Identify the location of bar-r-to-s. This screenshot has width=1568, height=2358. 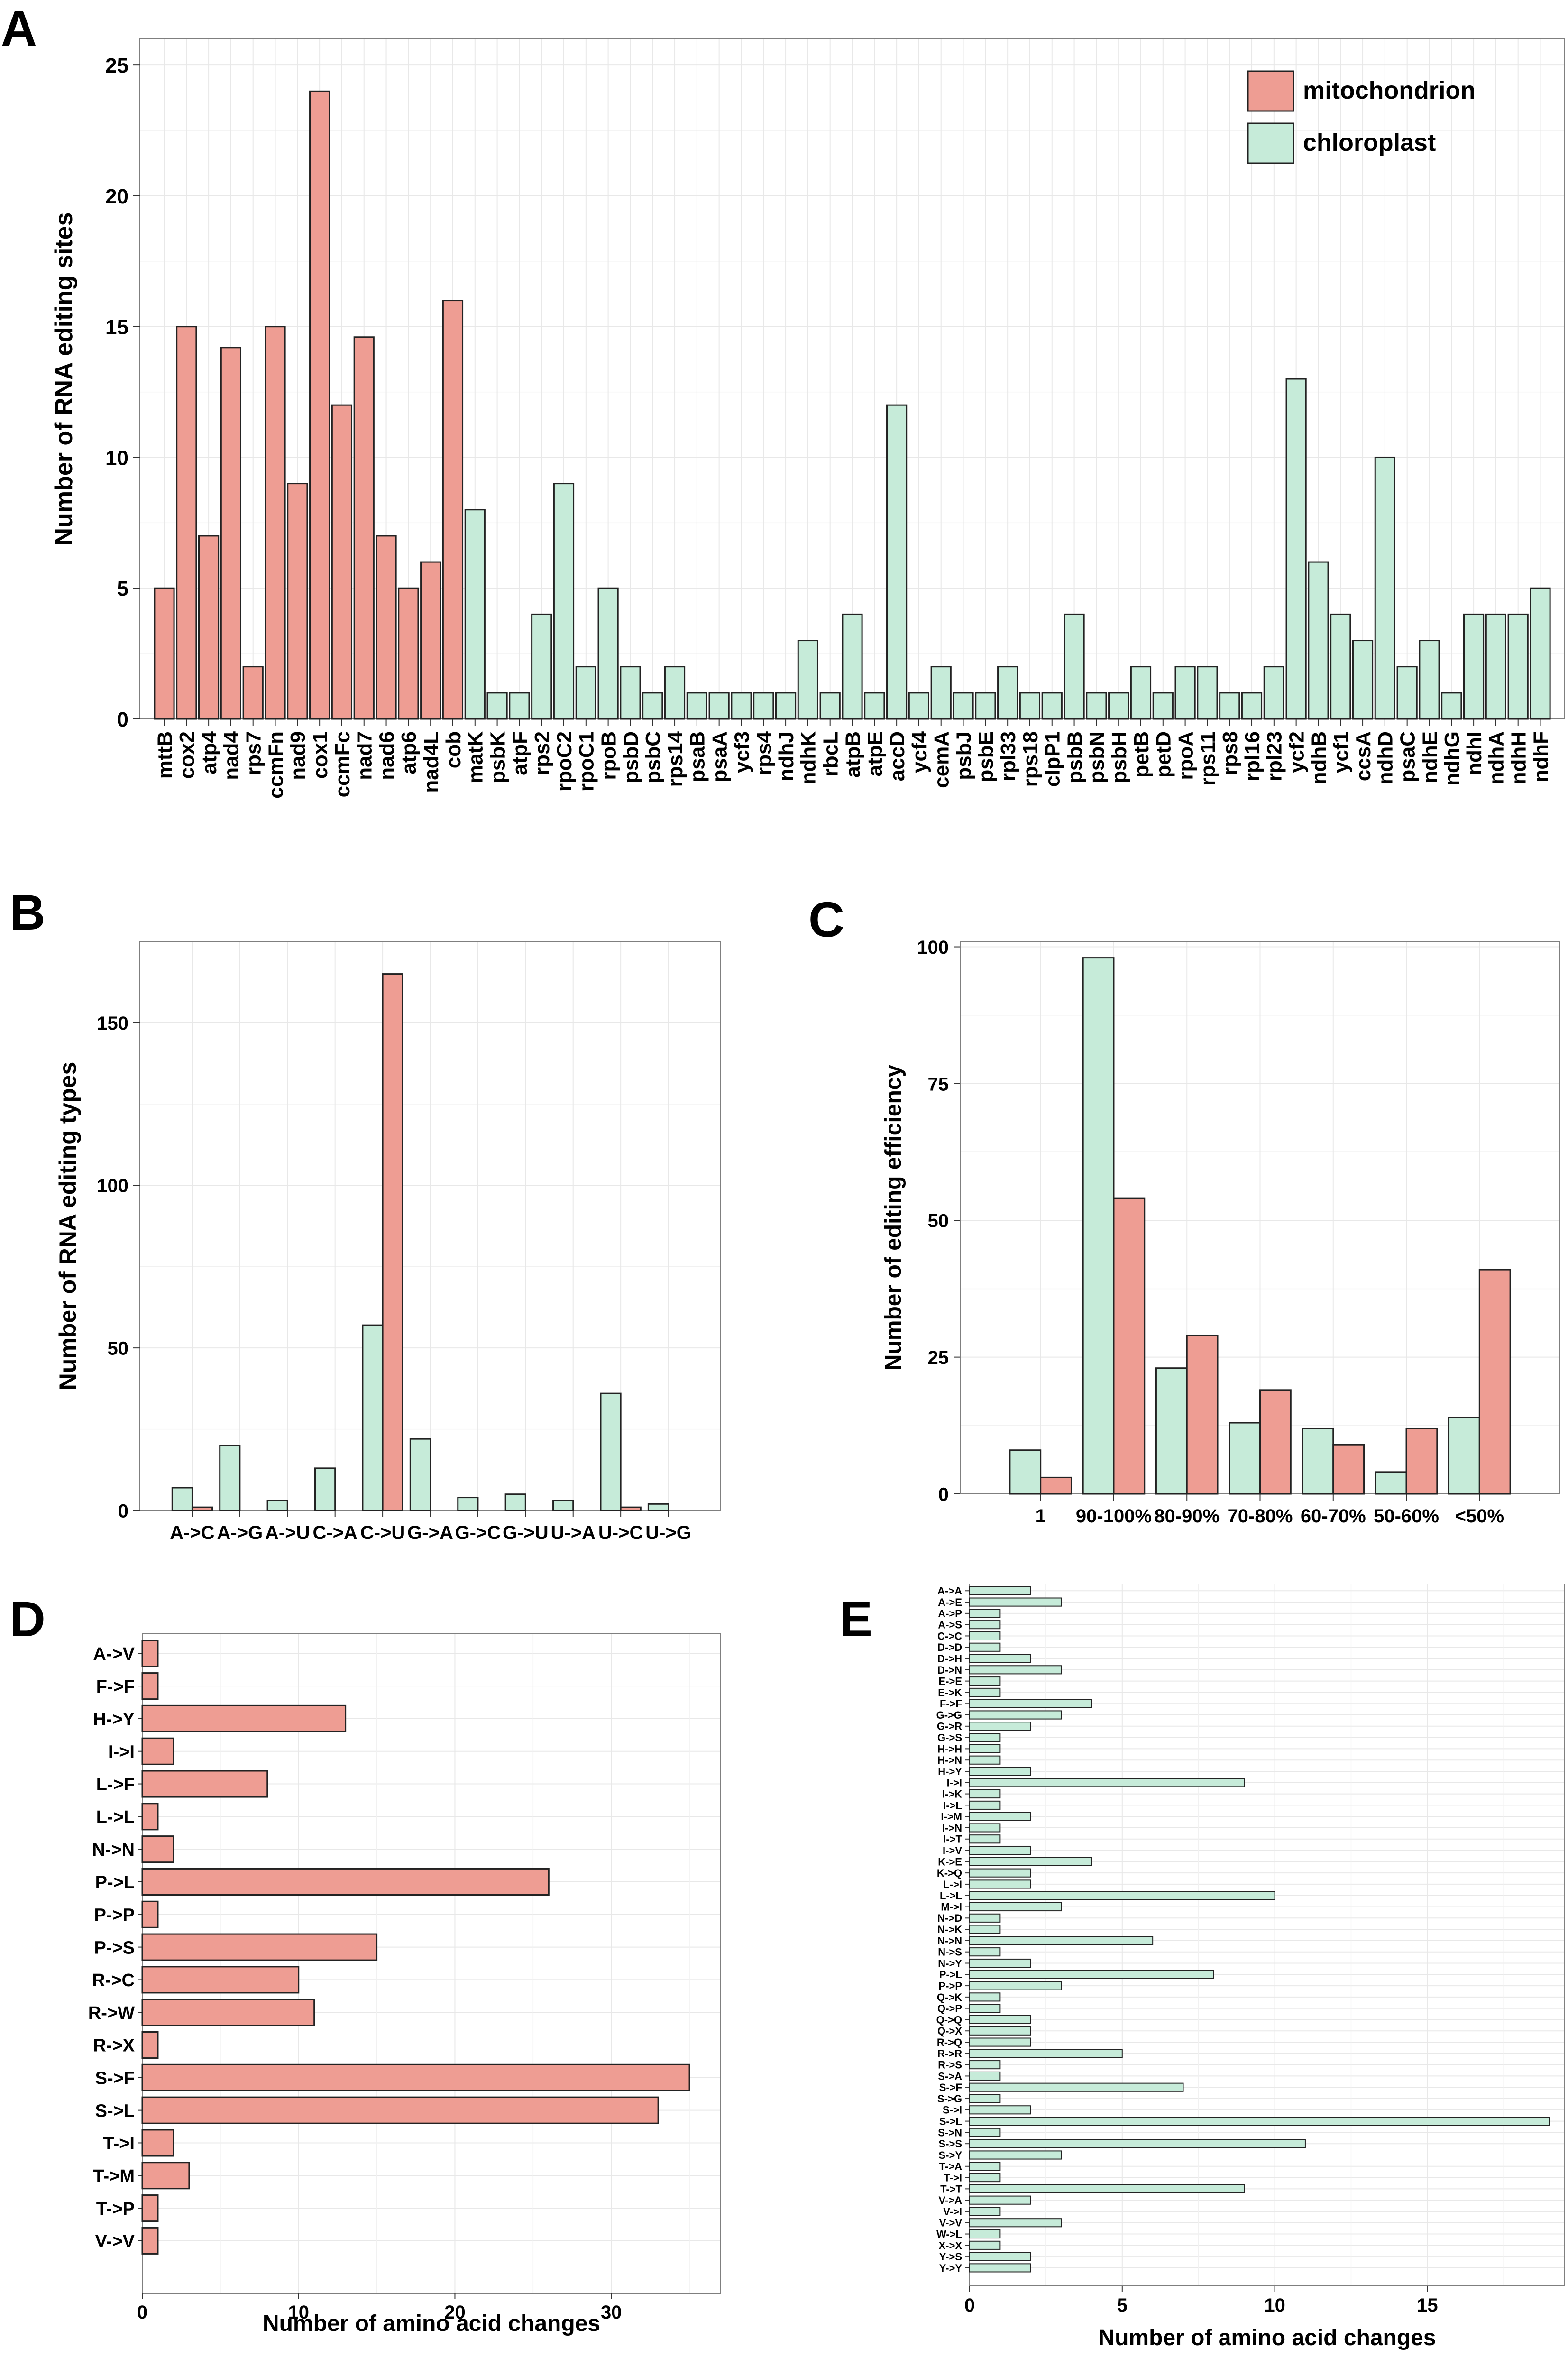
(985, 2065).